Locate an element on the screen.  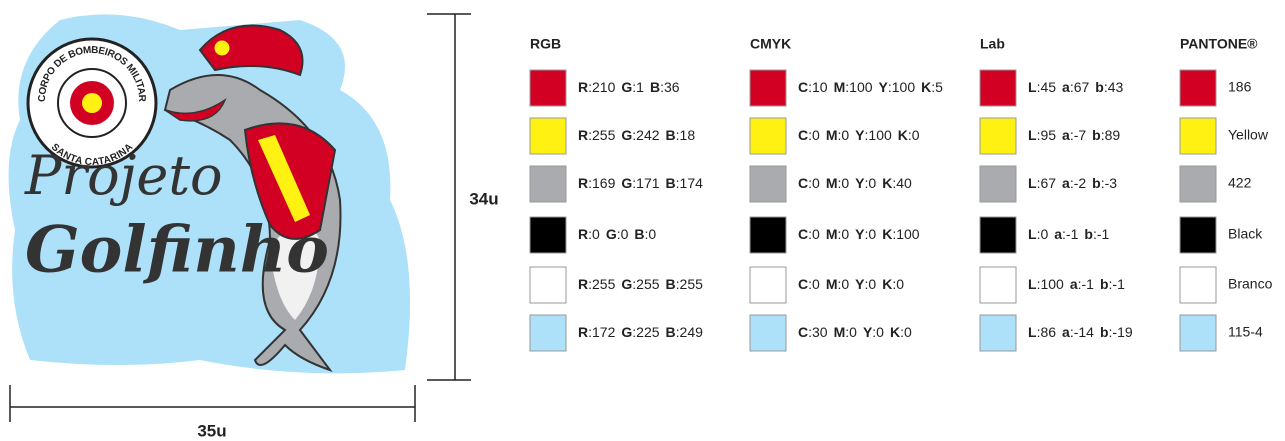
color-value: L:45 a:67 b:43 is located at coordinates (1076, 87).